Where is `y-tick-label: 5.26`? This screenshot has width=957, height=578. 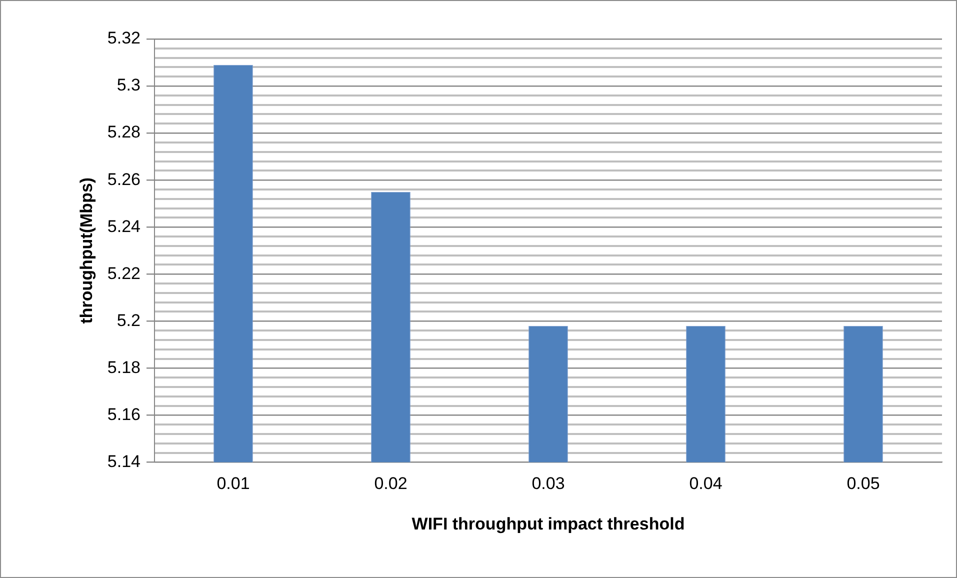
y-tick-label: 5.26 is located at coordinates (123, 179).